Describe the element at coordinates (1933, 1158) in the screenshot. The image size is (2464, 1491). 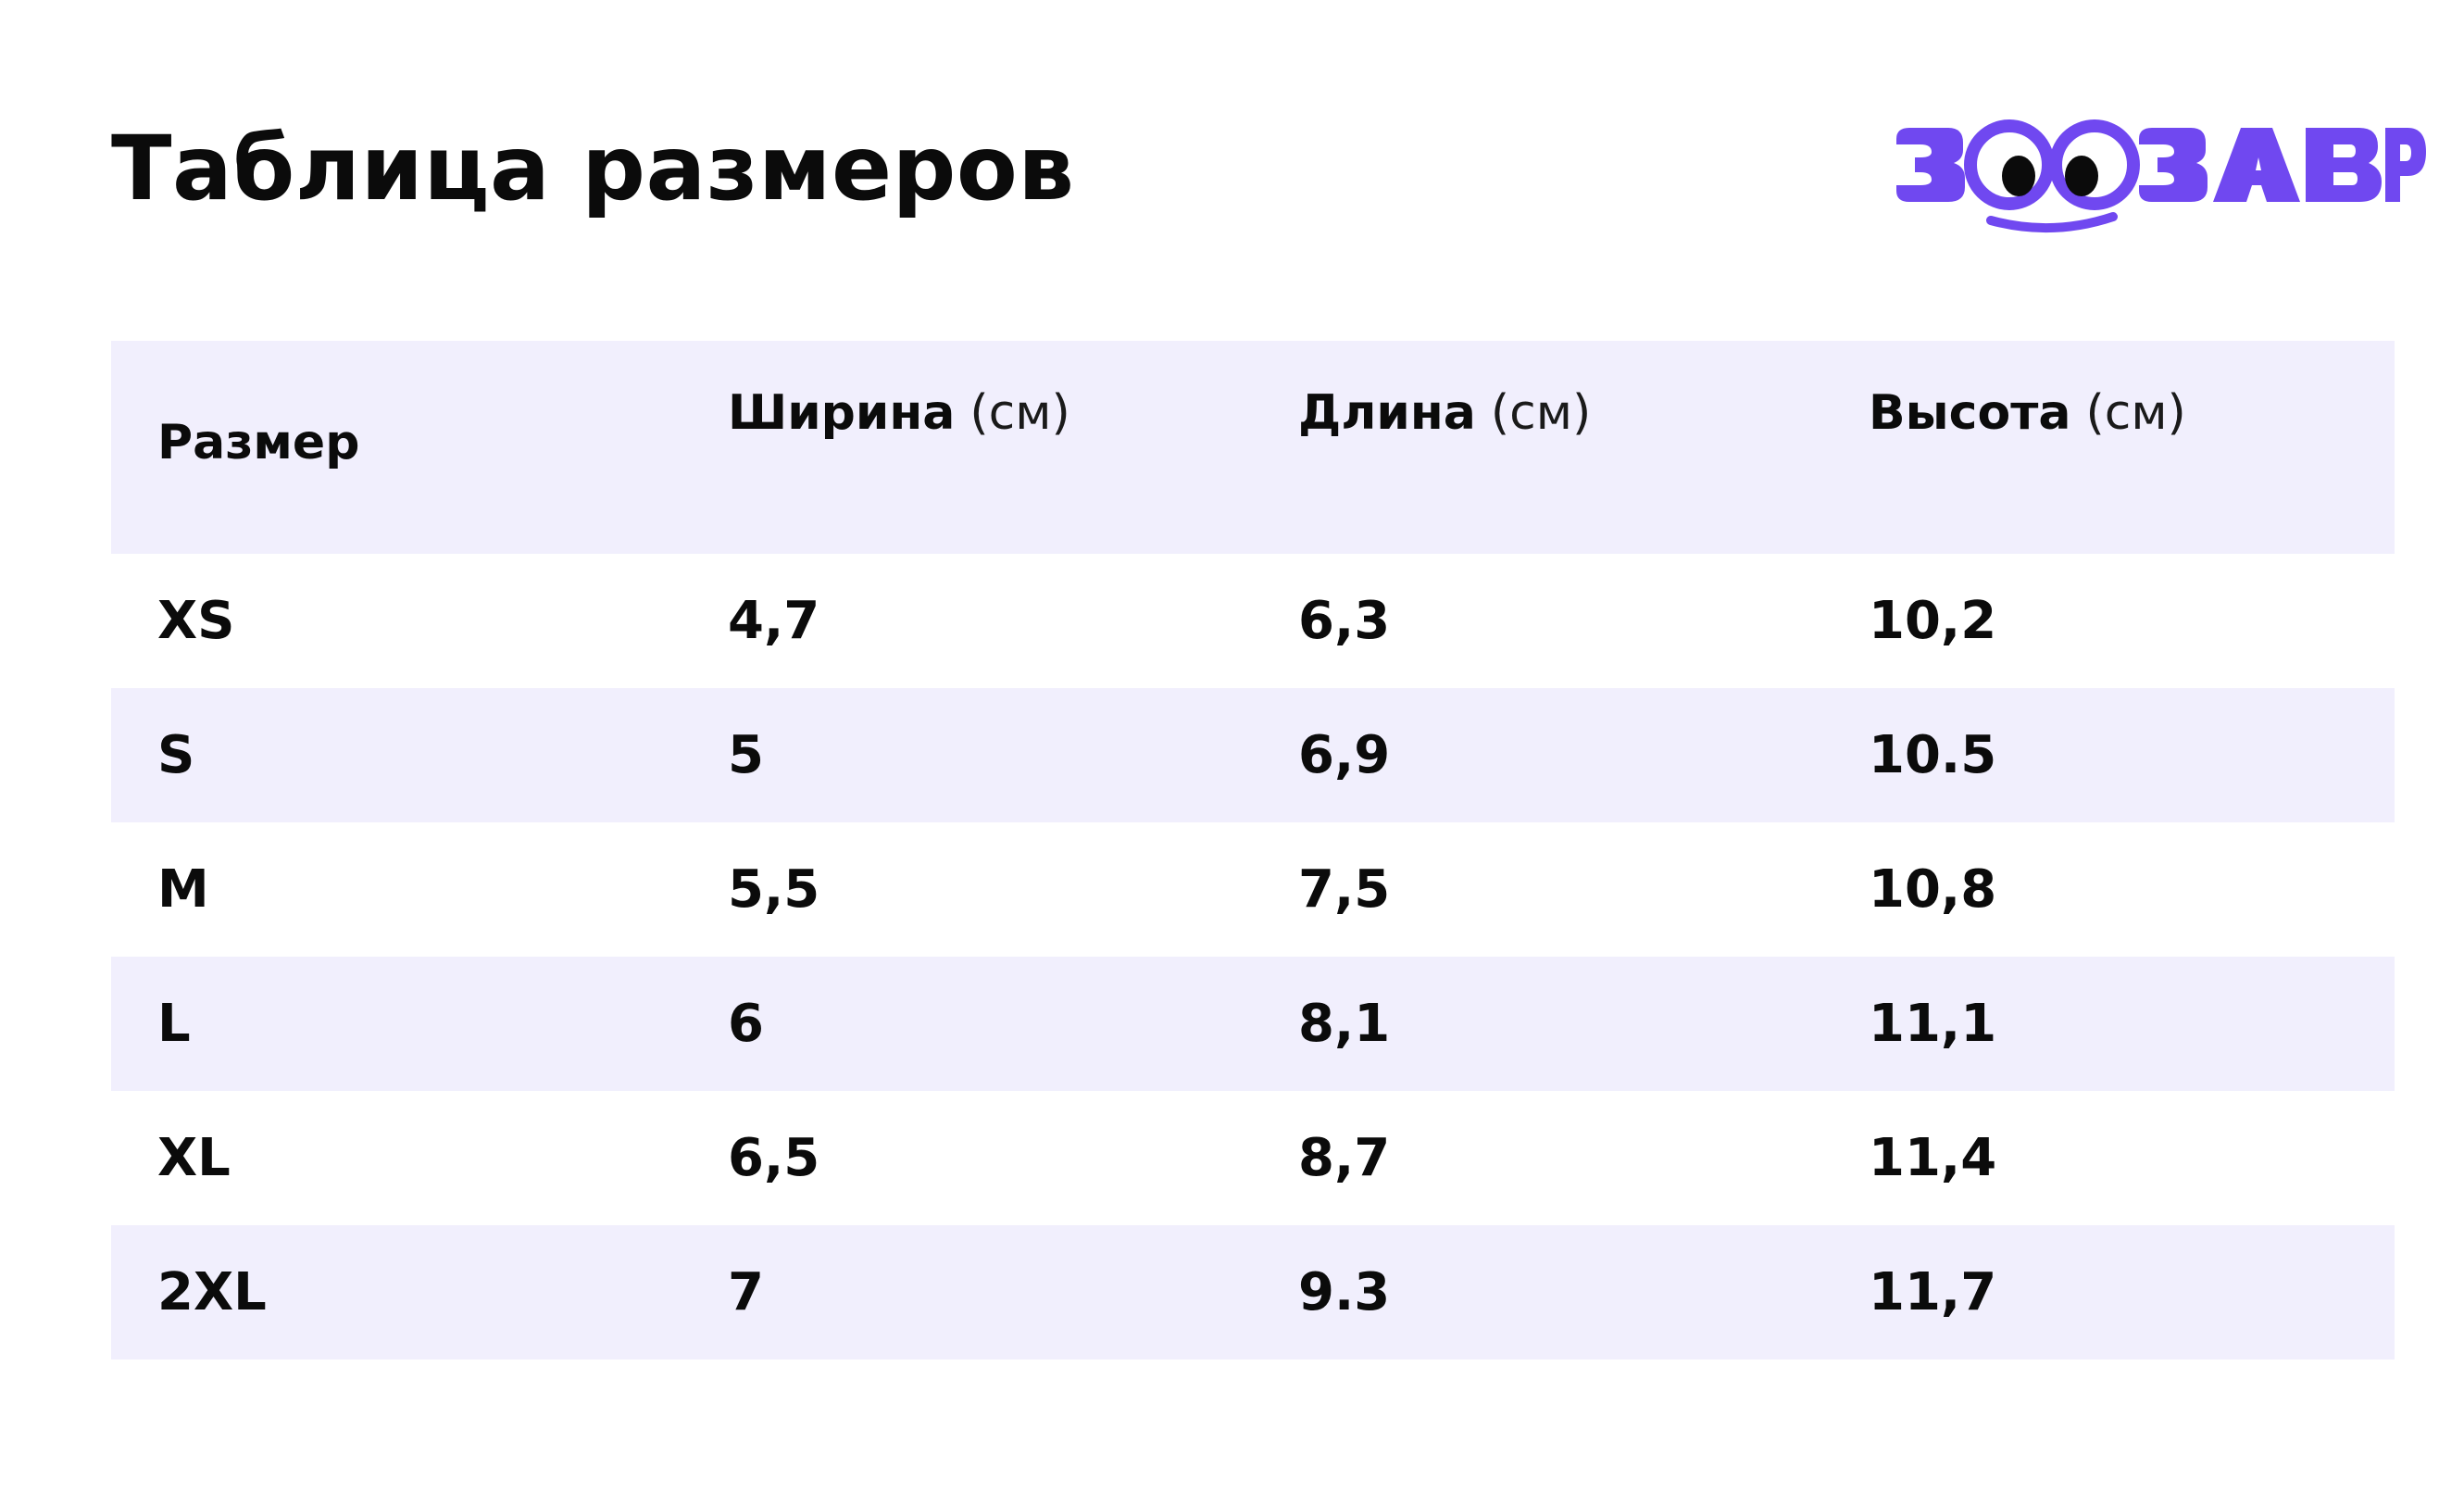
I see `cell-height: 11,4` at that location.